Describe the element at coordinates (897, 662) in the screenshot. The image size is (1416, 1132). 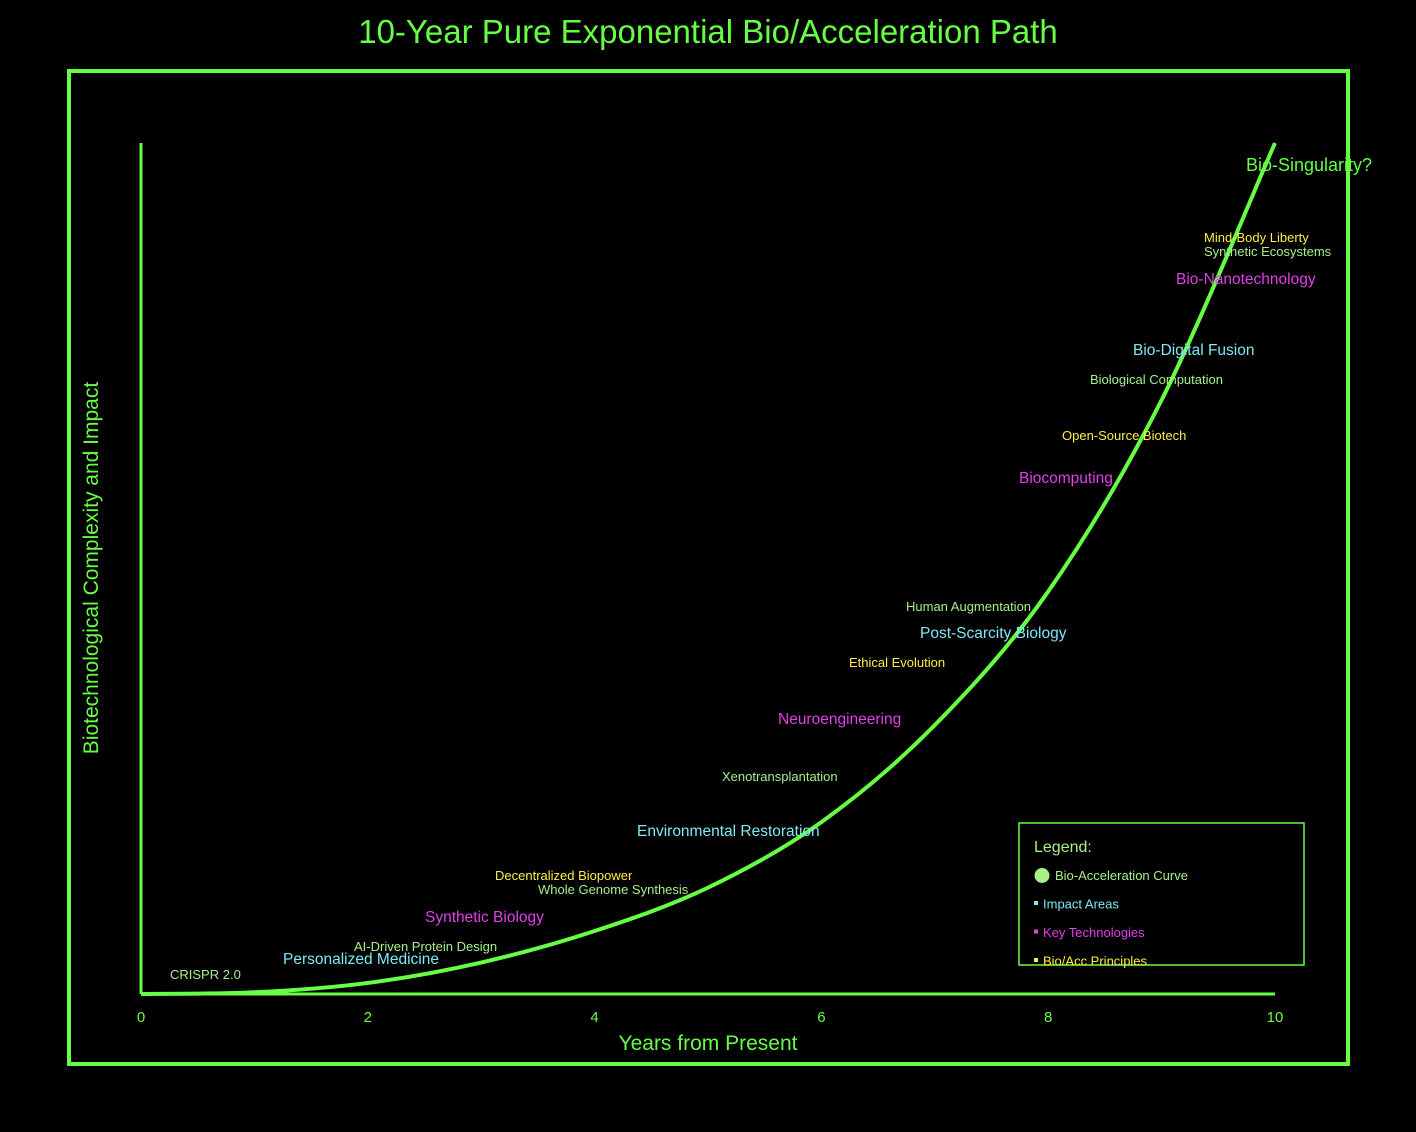
I see `annotation-label: Ethical Evolution` at that location.